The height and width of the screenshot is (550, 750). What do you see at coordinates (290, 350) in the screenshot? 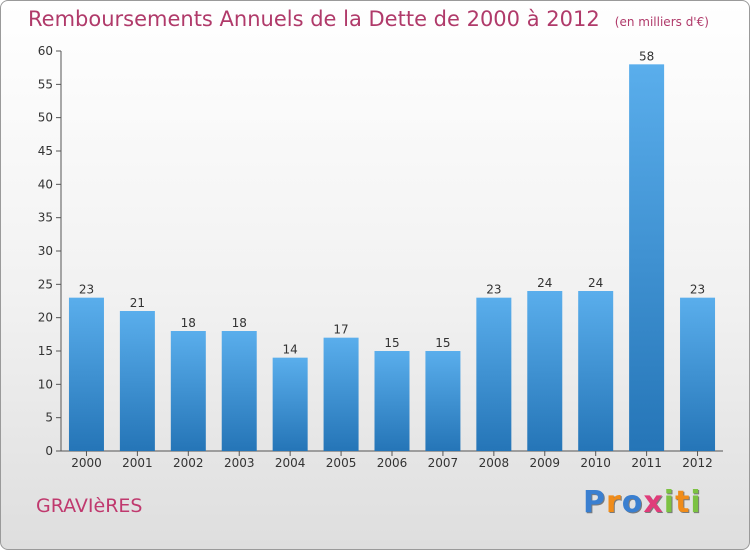
I see `bar-value-label: 14` at bounding box center [290, 350].